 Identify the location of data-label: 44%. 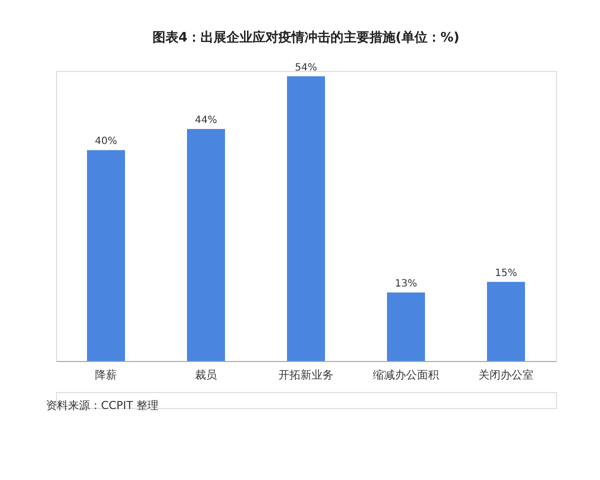
(206, 120).